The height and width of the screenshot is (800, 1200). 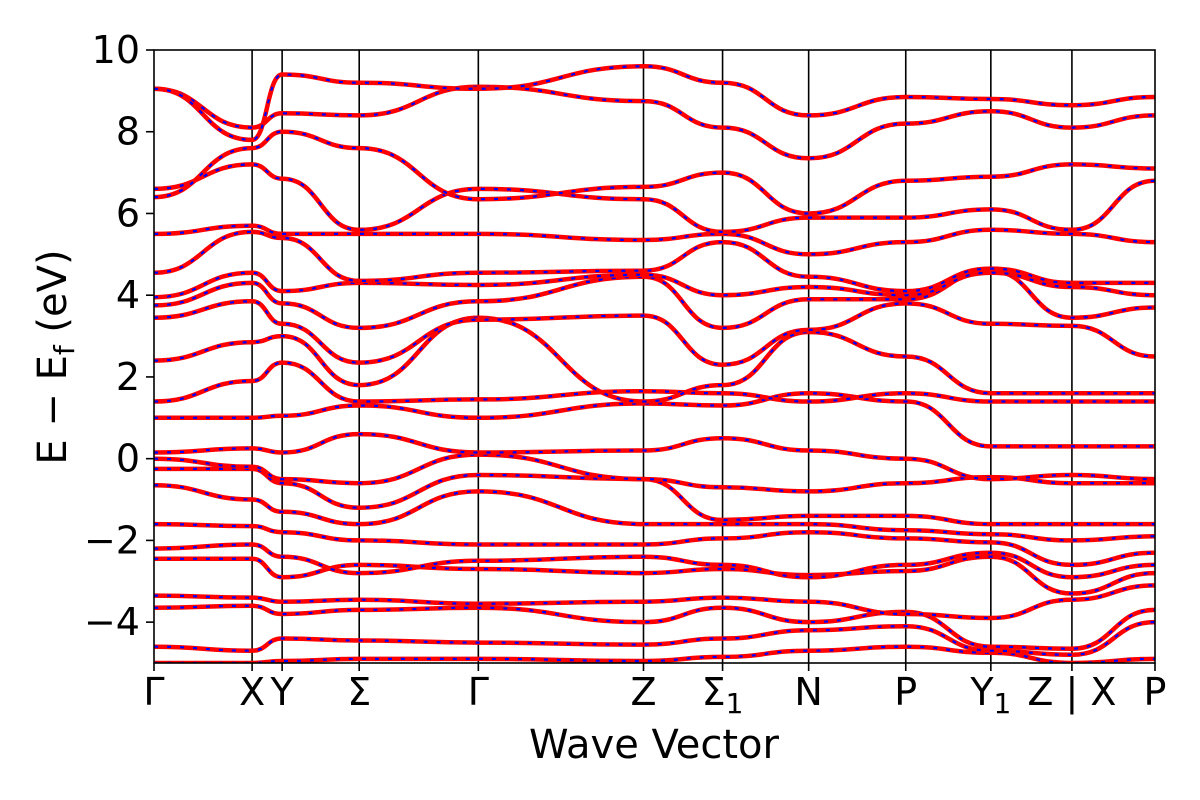 I want to click on y-tick-label: 0, so click(x=128, y=459).